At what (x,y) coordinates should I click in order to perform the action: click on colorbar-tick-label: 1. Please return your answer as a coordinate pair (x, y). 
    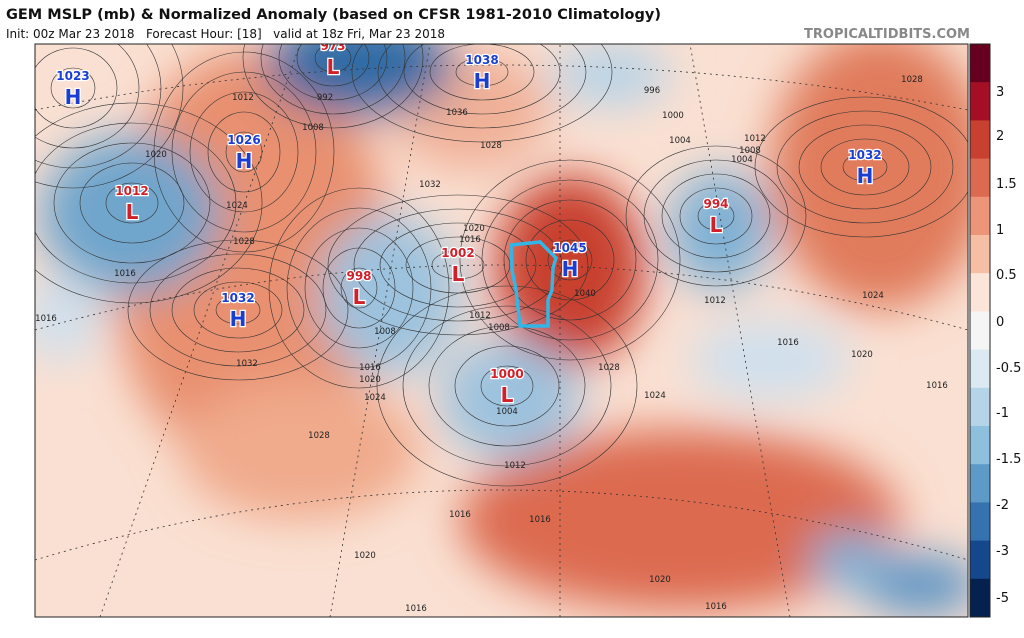
    Looking at the image, I should click on (1000, 230).